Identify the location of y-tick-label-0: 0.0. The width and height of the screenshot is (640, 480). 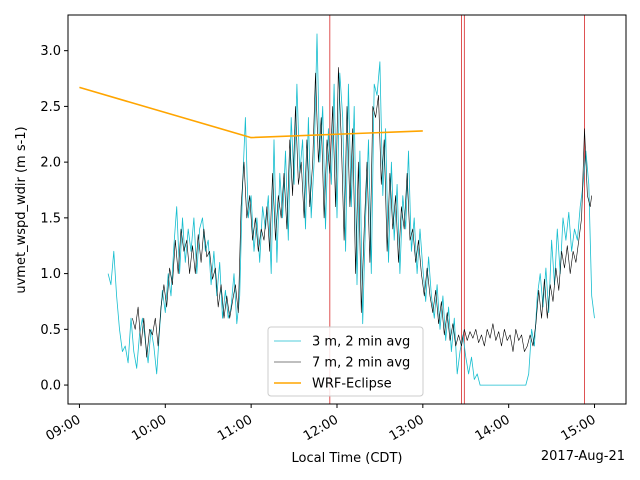
(50, 386).